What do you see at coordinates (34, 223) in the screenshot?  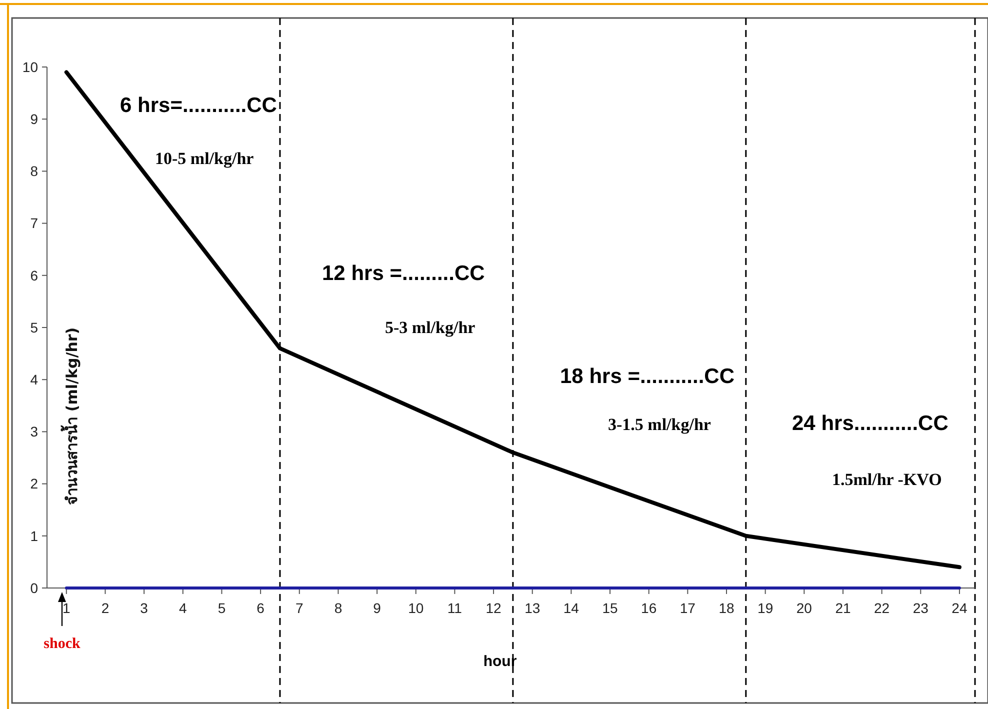 I see `y-tick-label: 7` at bounding box center [34, 223].